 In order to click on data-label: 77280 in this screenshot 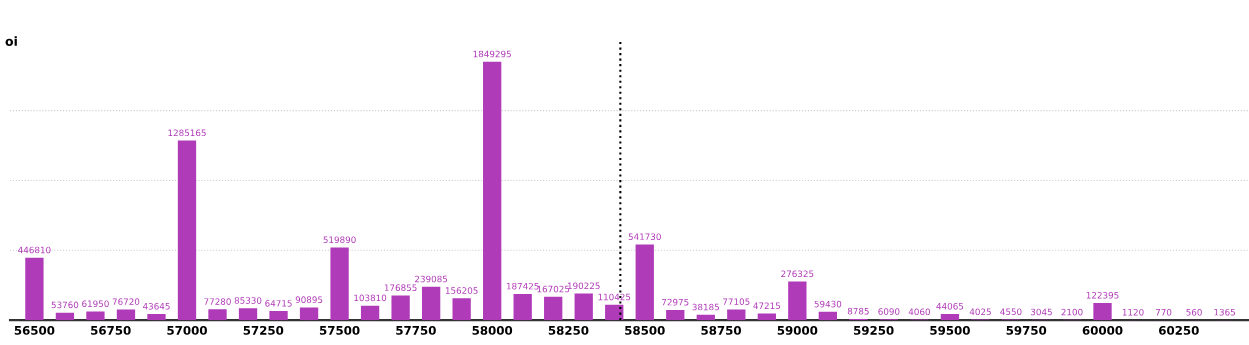, I will do `click(217, 301)`.